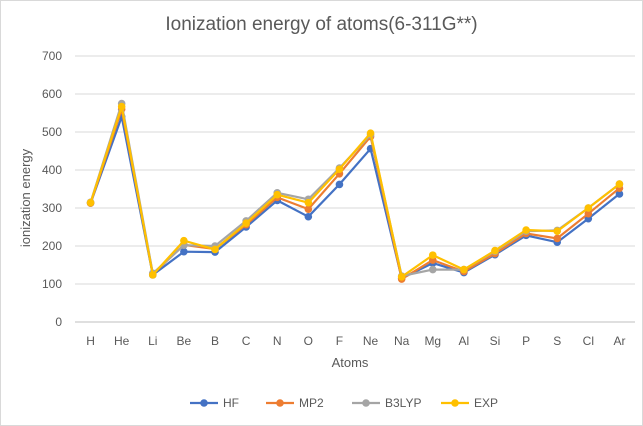 The image size is (643, 426). Describe the element at coordinates (52, 284) in the screenshot. I see `y-tick-label: 100` at that location.